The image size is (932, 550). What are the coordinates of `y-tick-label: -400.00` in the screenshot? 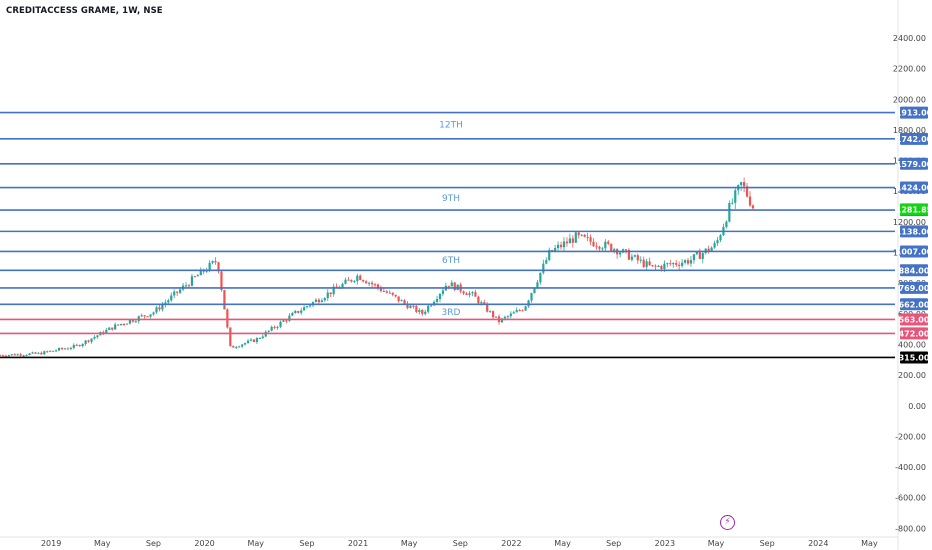 It's located at (910, 467).